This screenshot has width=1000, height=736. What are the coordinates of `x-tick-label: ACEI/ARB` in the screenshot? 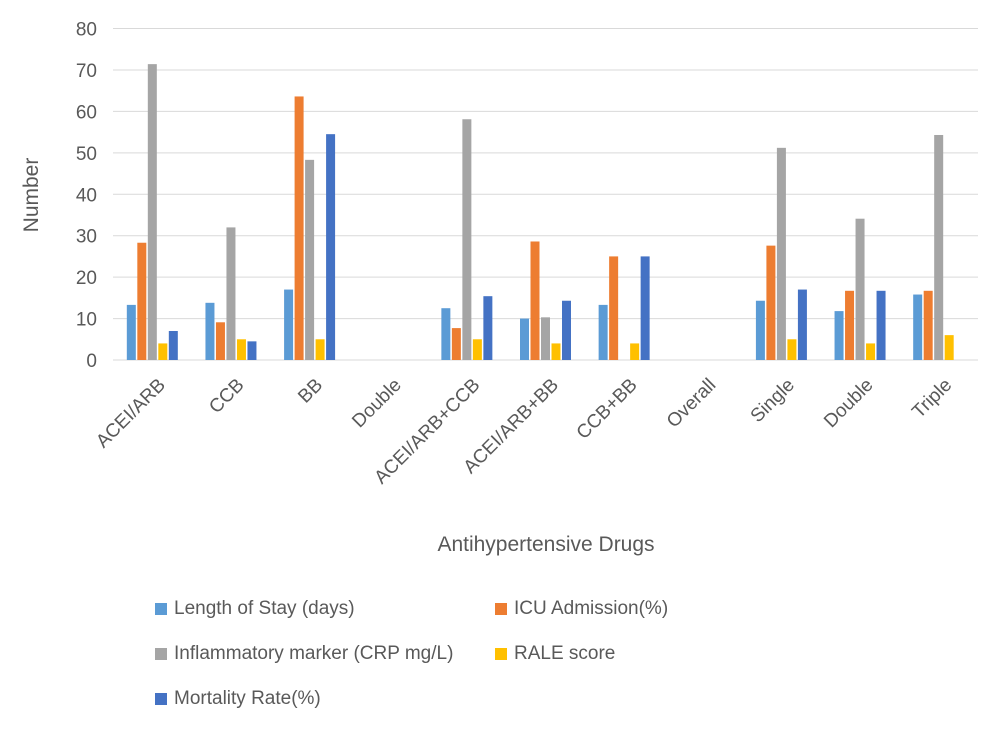 It's located at (131, 414).